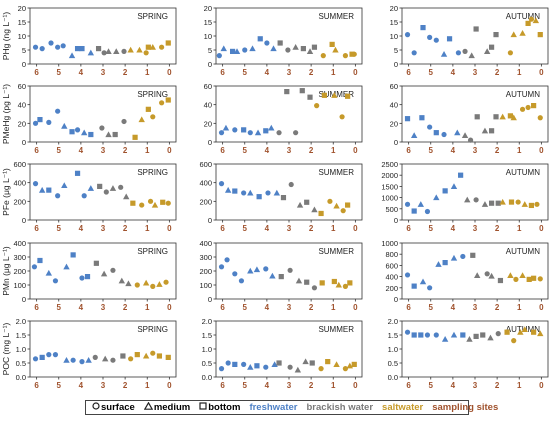  I want to click on panel-autumn: 0 20 40 60 6 5 4 3 2 1 0 AUTUMN, so click(469, 118).